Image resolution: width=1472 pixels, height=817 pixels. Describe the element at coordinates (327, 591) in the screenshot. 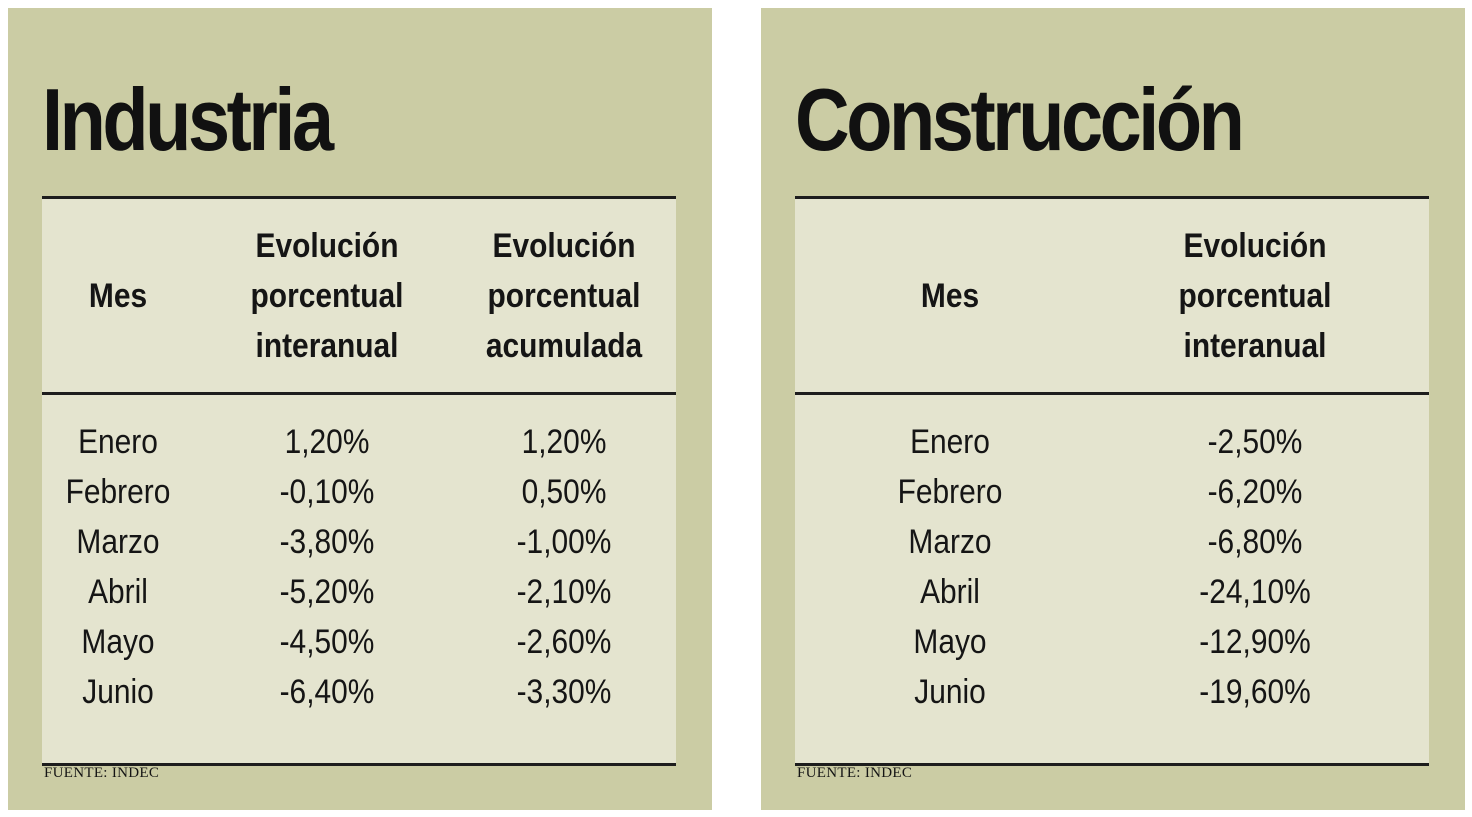

I see `cell-interanual: -5,20%` at that location.